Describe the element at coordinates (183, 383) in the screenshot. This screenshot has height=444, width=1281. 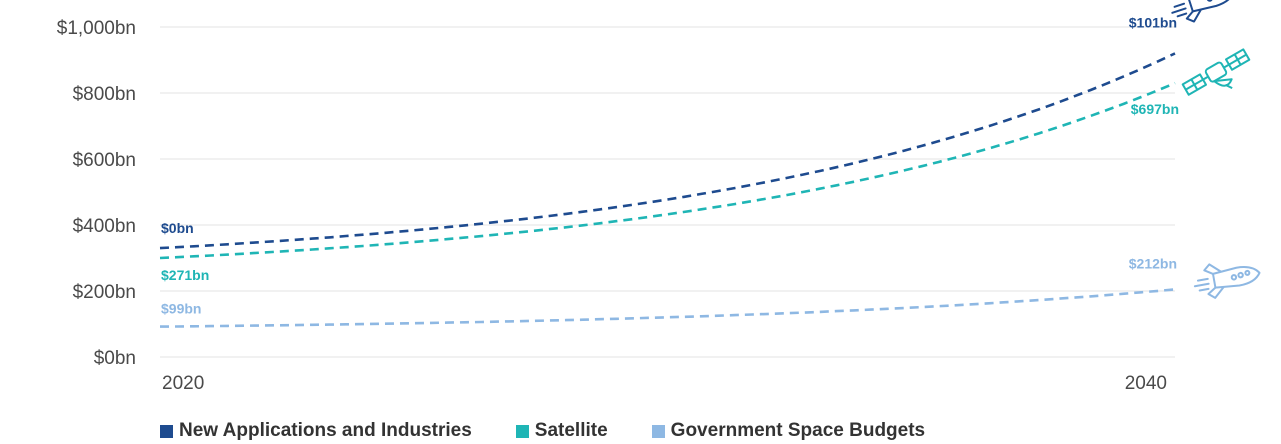
I see `x-tick-label: 2020` at that location.